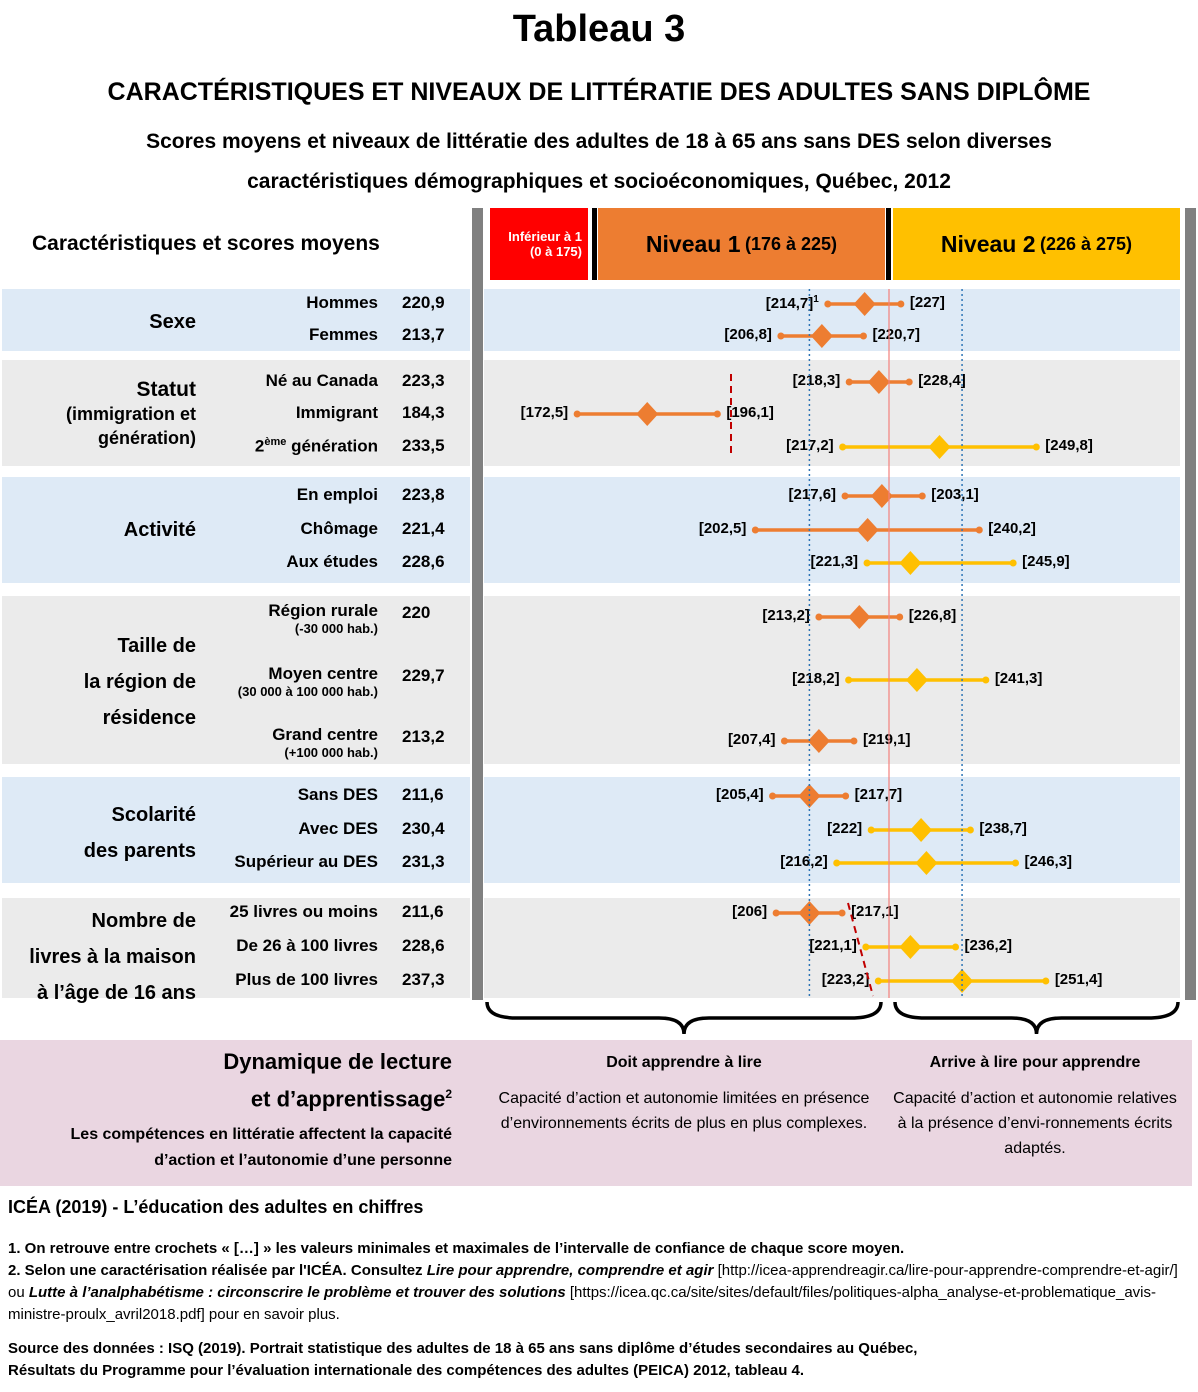  I want to click on ci-high-label: [196,1], so click(750, 412).